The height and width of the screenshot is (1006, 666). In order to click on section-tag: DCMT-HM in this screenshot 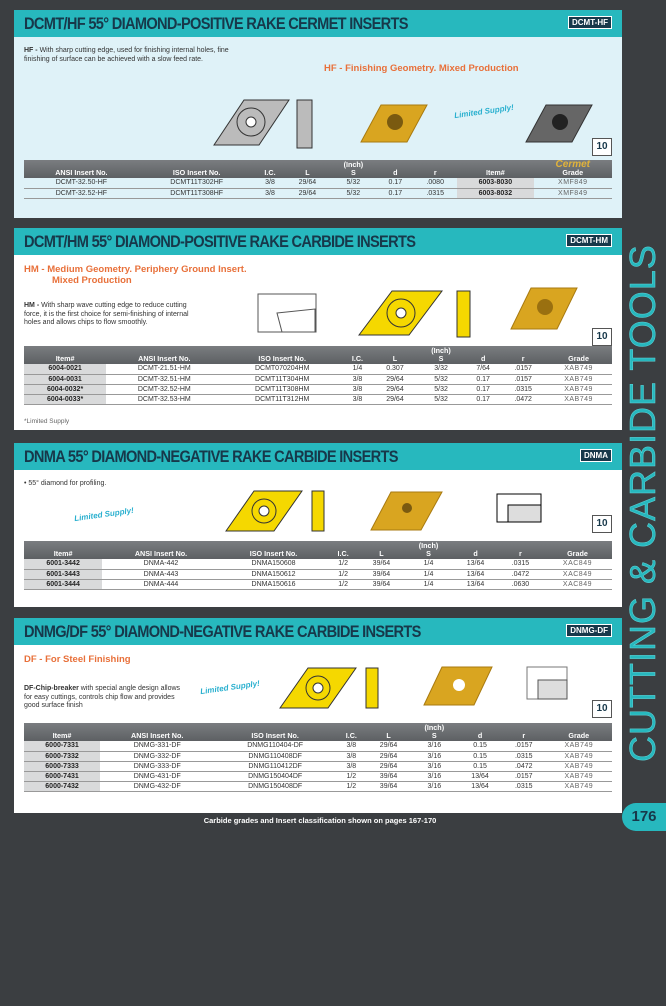, I will do `click(589, 240)`.